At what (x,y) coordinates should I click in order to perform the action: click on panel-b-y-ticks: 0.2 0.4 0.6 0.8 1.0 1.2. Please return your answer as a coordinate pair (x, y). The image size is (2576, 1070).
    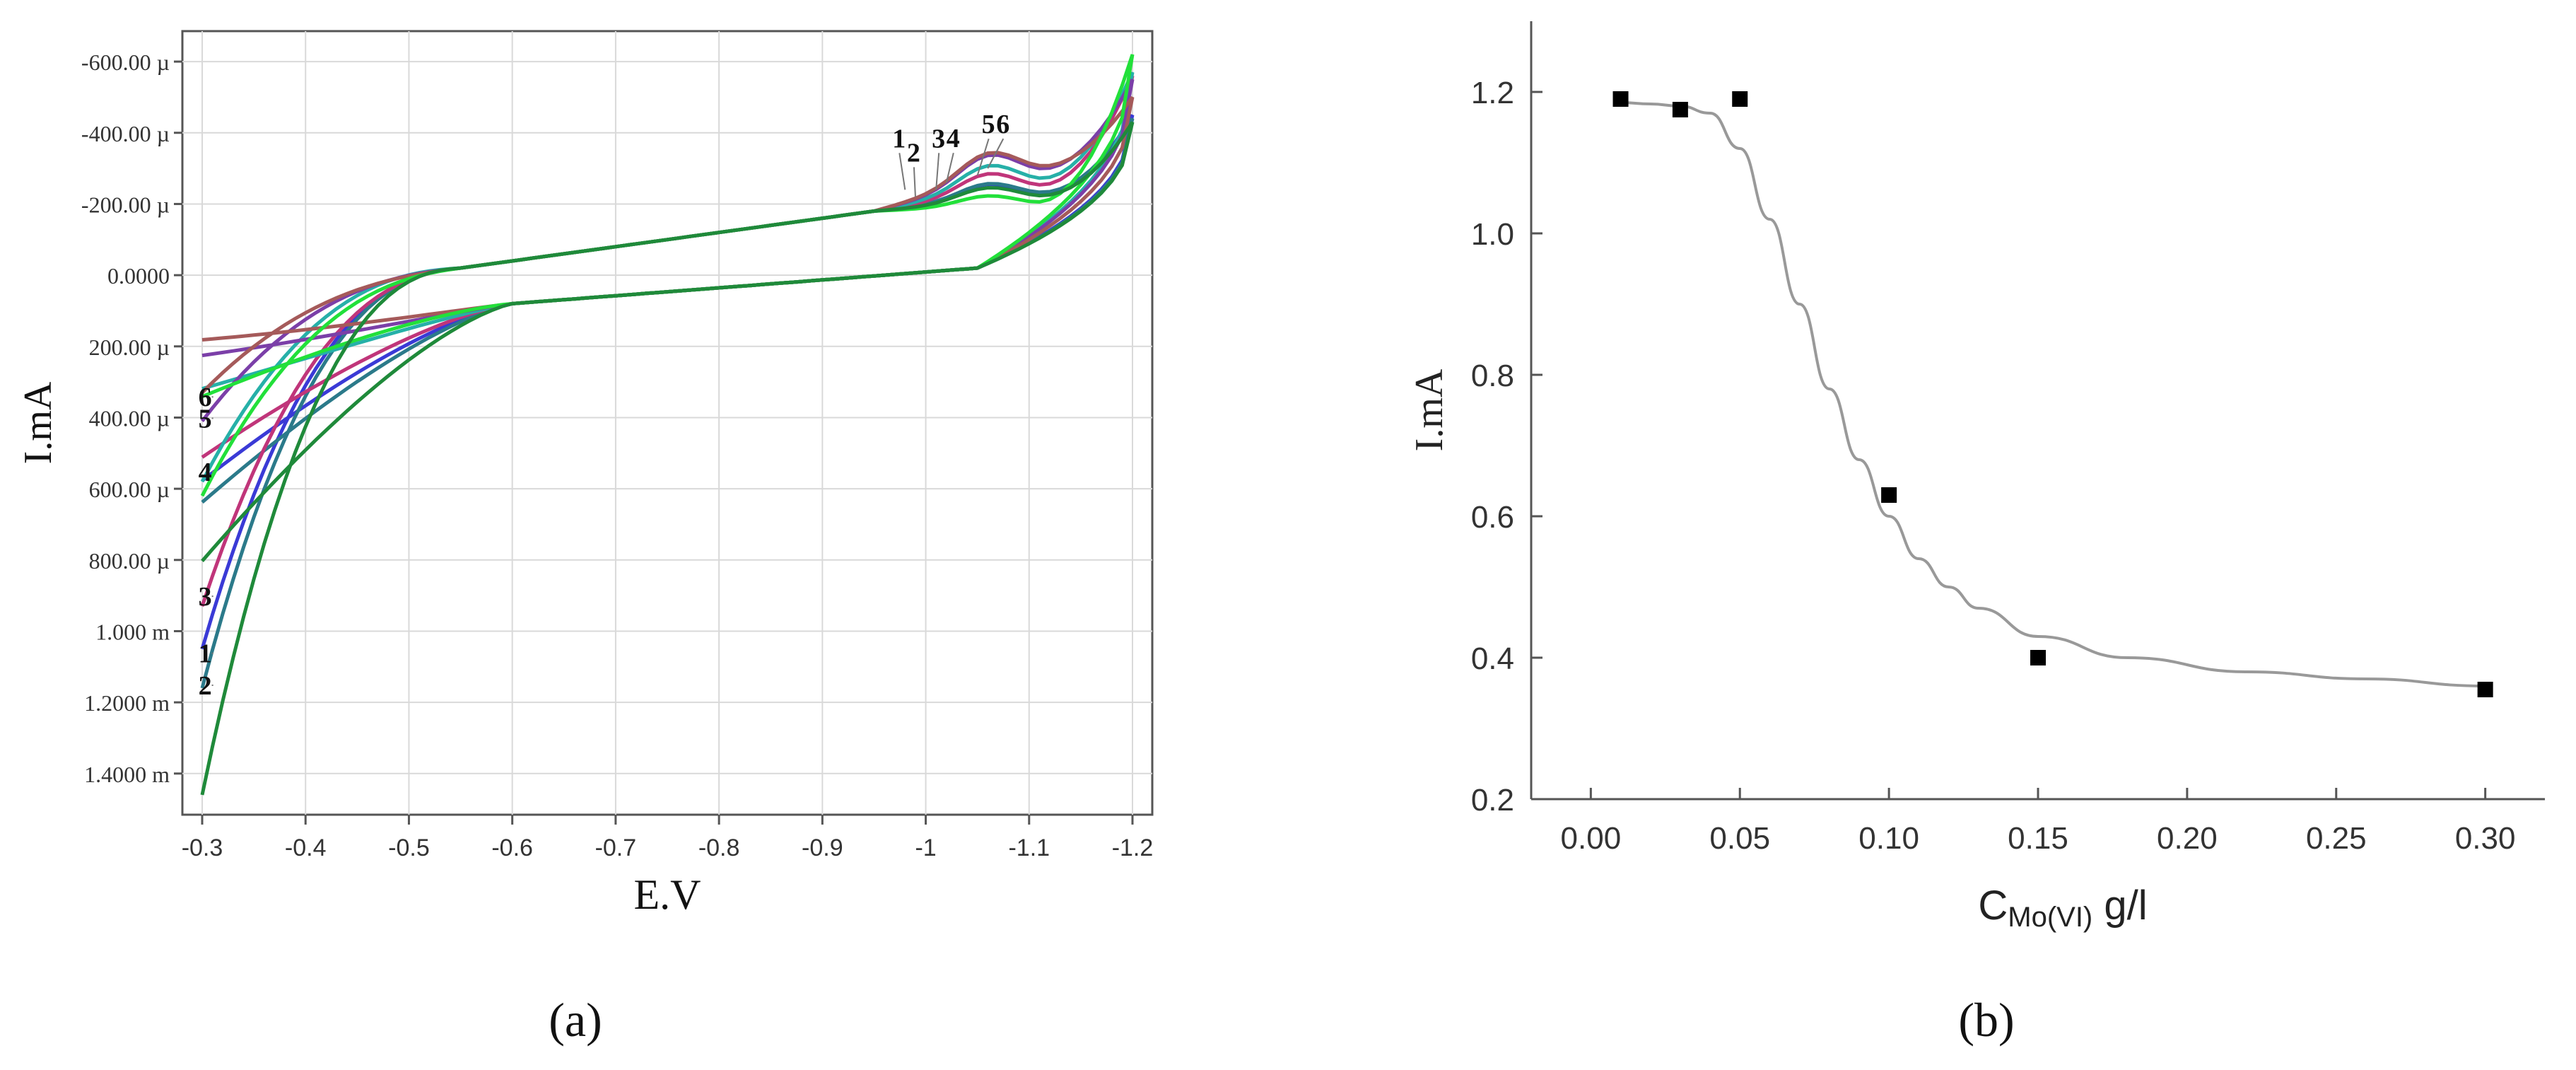
    Looking at the image, I should click on (1507, 447).